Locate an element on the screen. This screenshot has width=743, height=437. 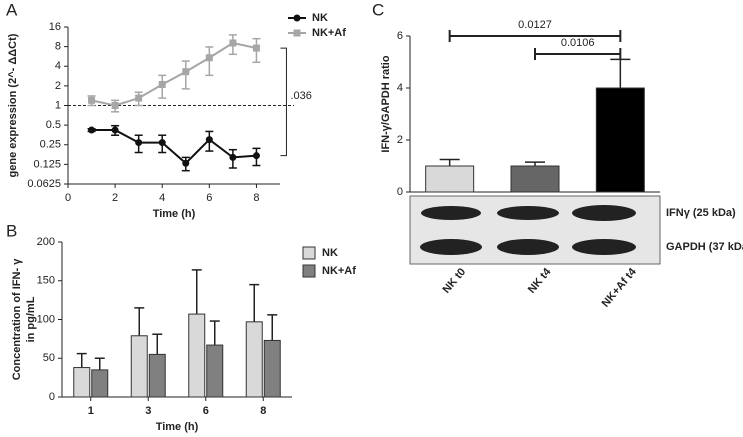
y-tick-label: 8 is located at coordinates (58, 47).